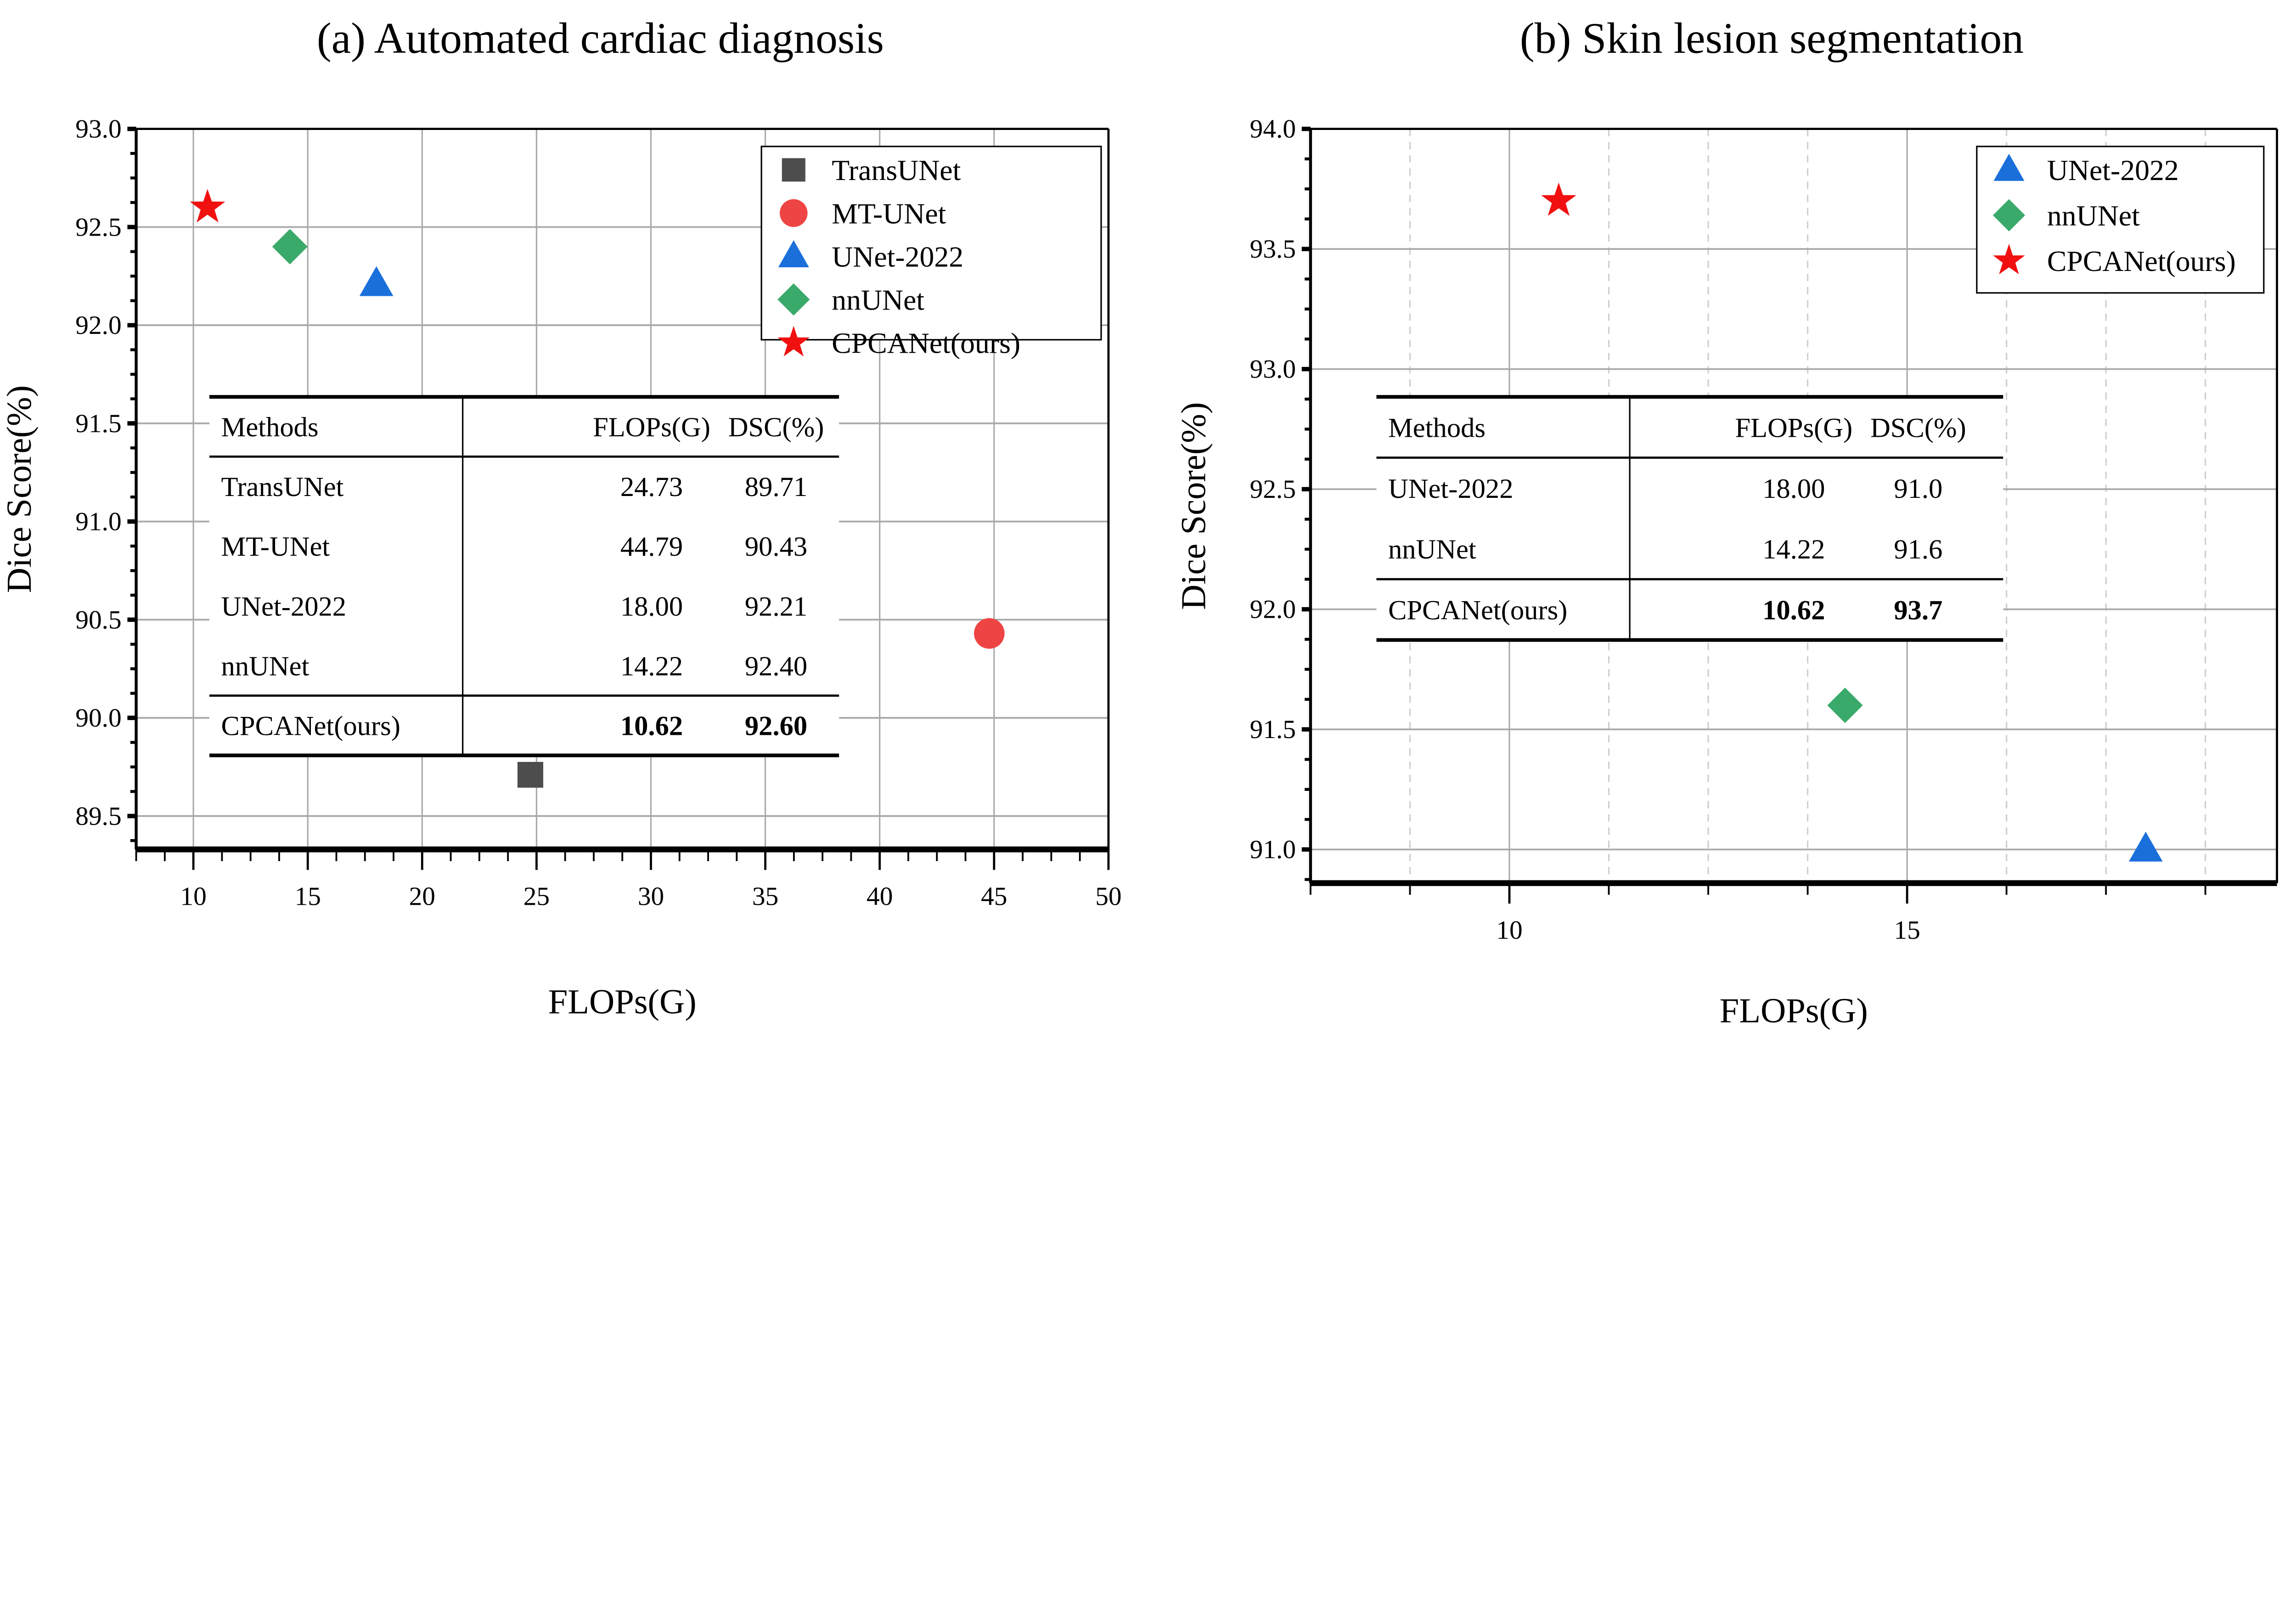 This screenshot has width=2296, height=1601. I want to click on table-cell: CPCANet(ours), so click(1477, 610).